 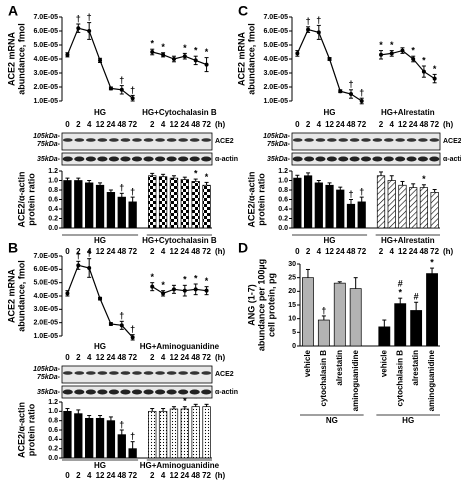 I want to click on y-tick-label: 20, so click(x=292, y=291).